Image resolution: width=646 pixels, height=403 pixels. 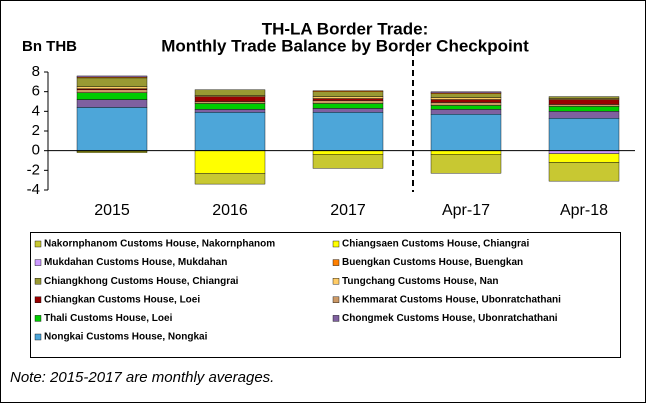 I want to click on y-tick-label: 8, so click(x=36, y=71).